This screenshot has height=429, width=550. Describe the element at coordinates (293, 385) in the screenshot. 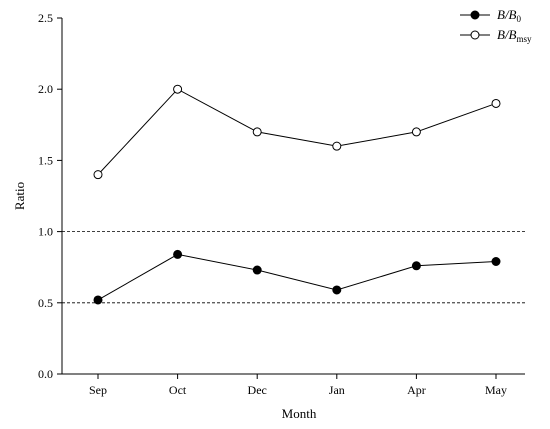

I see `x-axis: Sep Oct Dec Jan Apr May` at that location.